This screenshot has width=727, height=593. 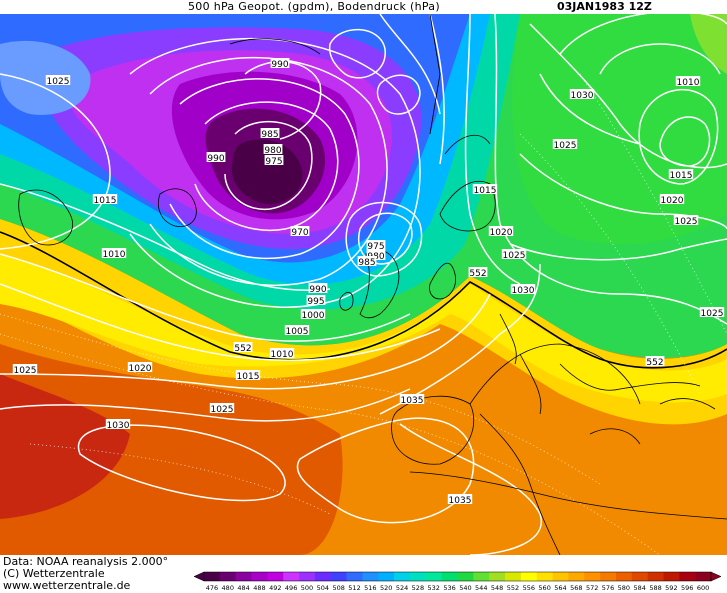 What do you see at coordinates (434, 587) in the screenshot?
I see `legend-value: 532` at bounding box center [434, 587].